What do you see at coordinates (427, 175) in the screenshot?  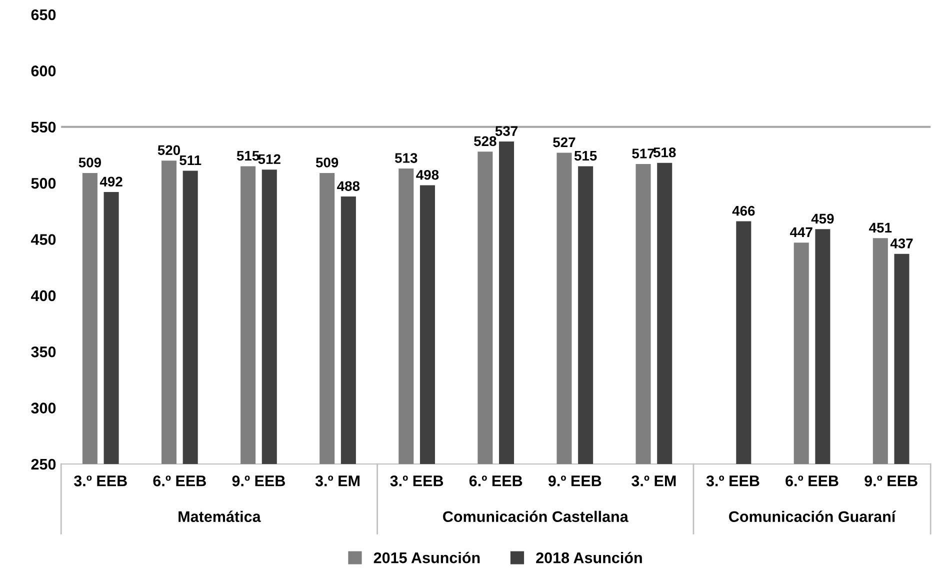 I see `data-label: 498` at bounding box center [427, 175].